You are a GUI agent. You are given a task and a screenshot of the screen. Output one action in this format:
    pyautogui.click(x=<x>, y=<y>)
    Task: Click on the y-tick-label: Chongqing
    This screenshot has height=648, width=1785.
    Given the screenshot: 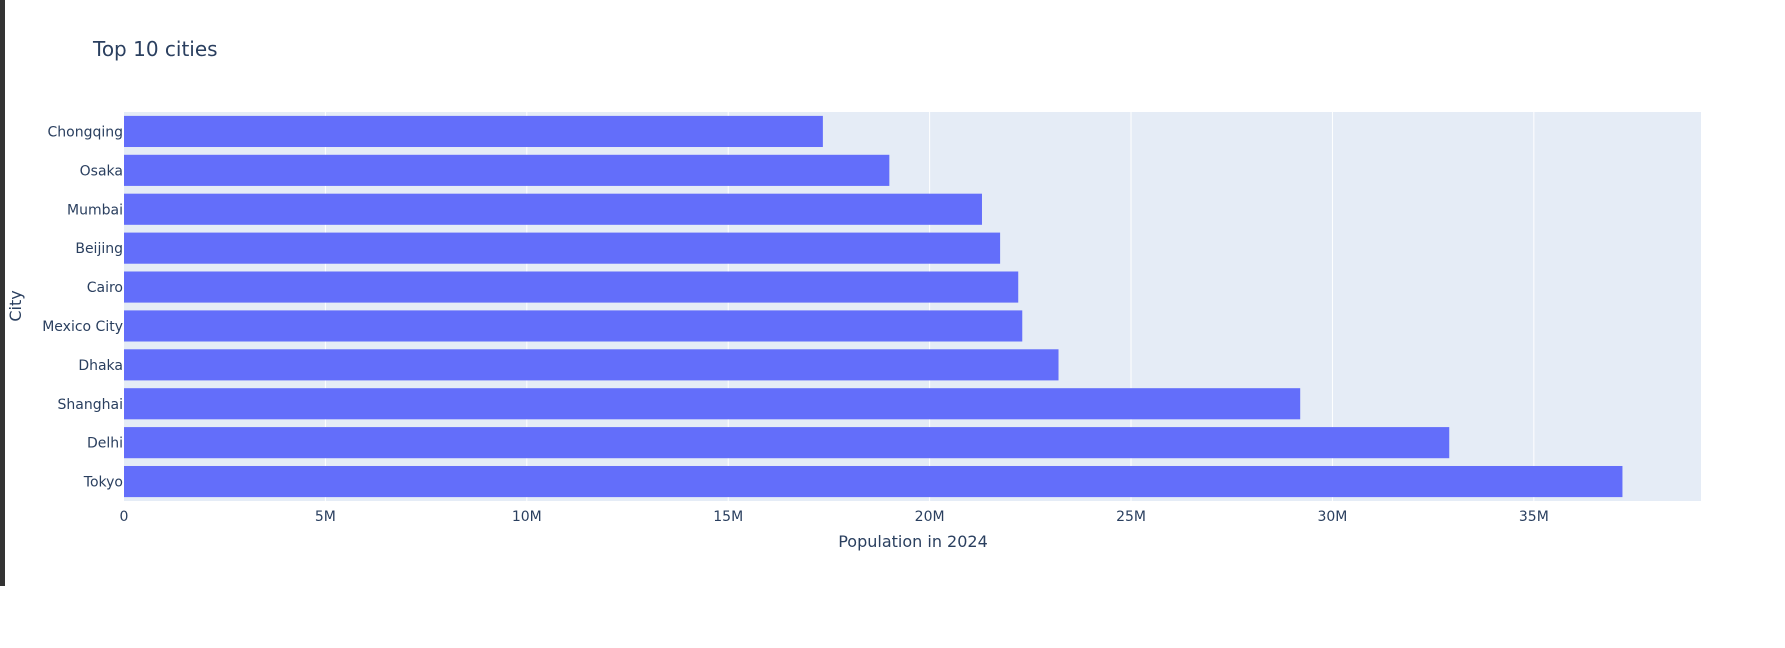 What is the action you would take?
    pyautogui.click(x=85, y=132)
    